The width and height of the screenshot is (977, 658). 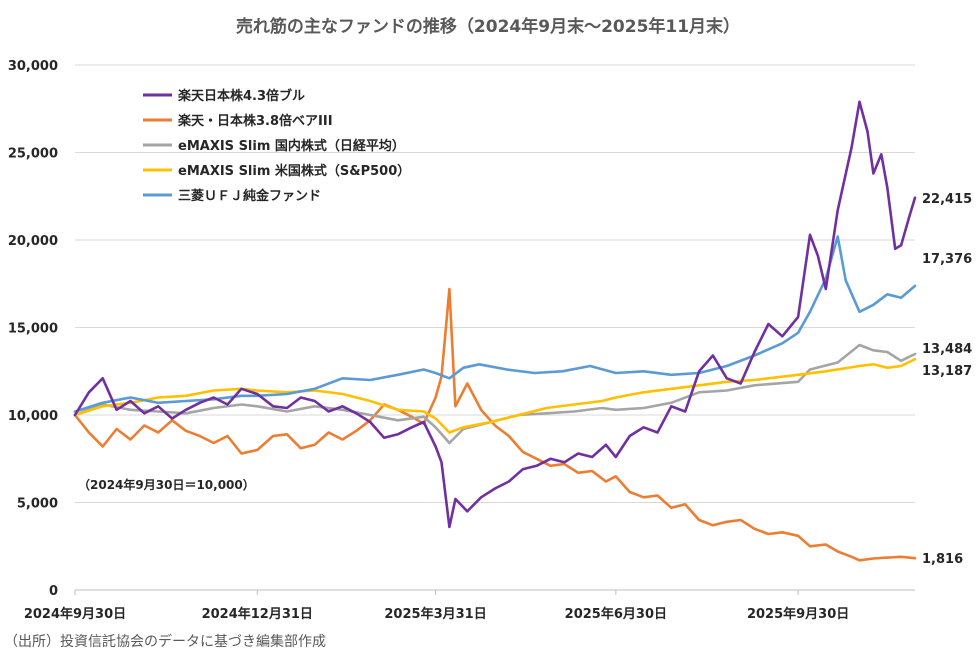 I want to click on chart-title: 売れ筋の主なファンドの推移（2024年9月末～2025年11月末）, so click(x=488, y=26).